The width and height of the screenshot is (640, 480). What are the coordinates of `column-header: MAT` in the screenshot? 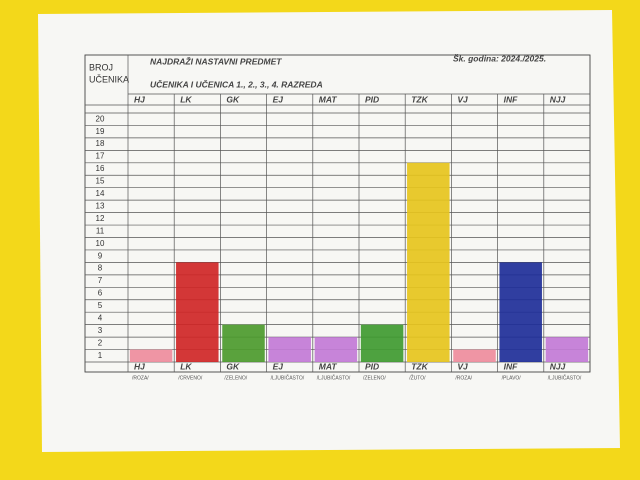 It's located at (328, 99).